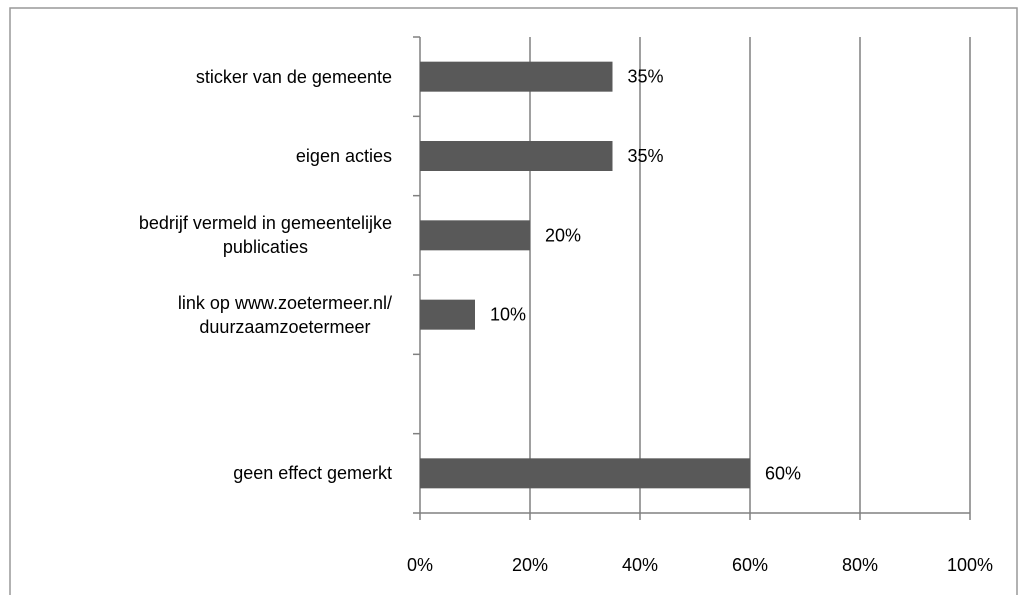 The image size is (1019, 595). Describe the element at coordinates (343, 156) in the screenshot. I see `y-tick-label: eigen acties` at that location.